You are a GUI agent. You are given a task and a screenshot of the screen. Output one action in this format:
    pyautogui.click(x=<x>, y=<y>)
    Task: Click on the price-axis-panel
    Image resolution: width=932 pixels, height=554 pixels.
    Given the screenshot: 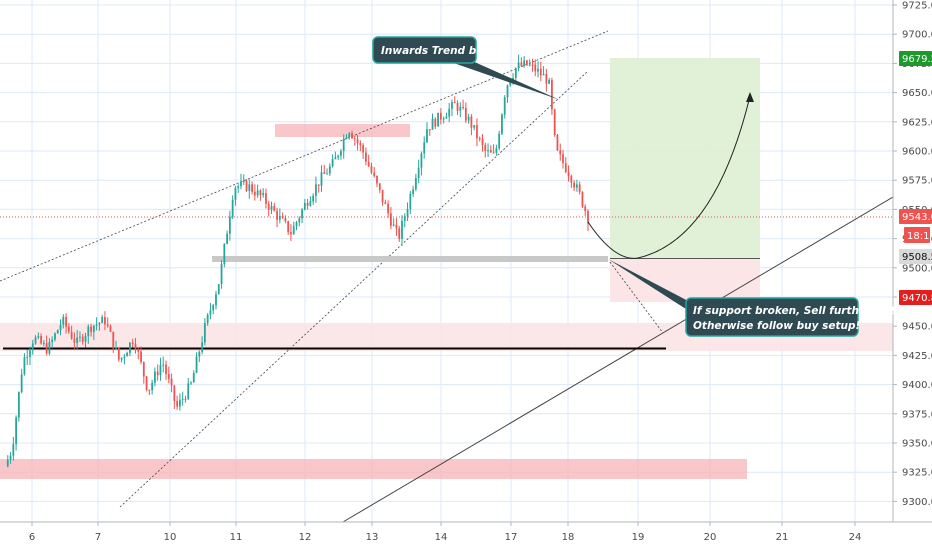 What is the action you would take?
    pyautogui.click(x=912, y=275)
    